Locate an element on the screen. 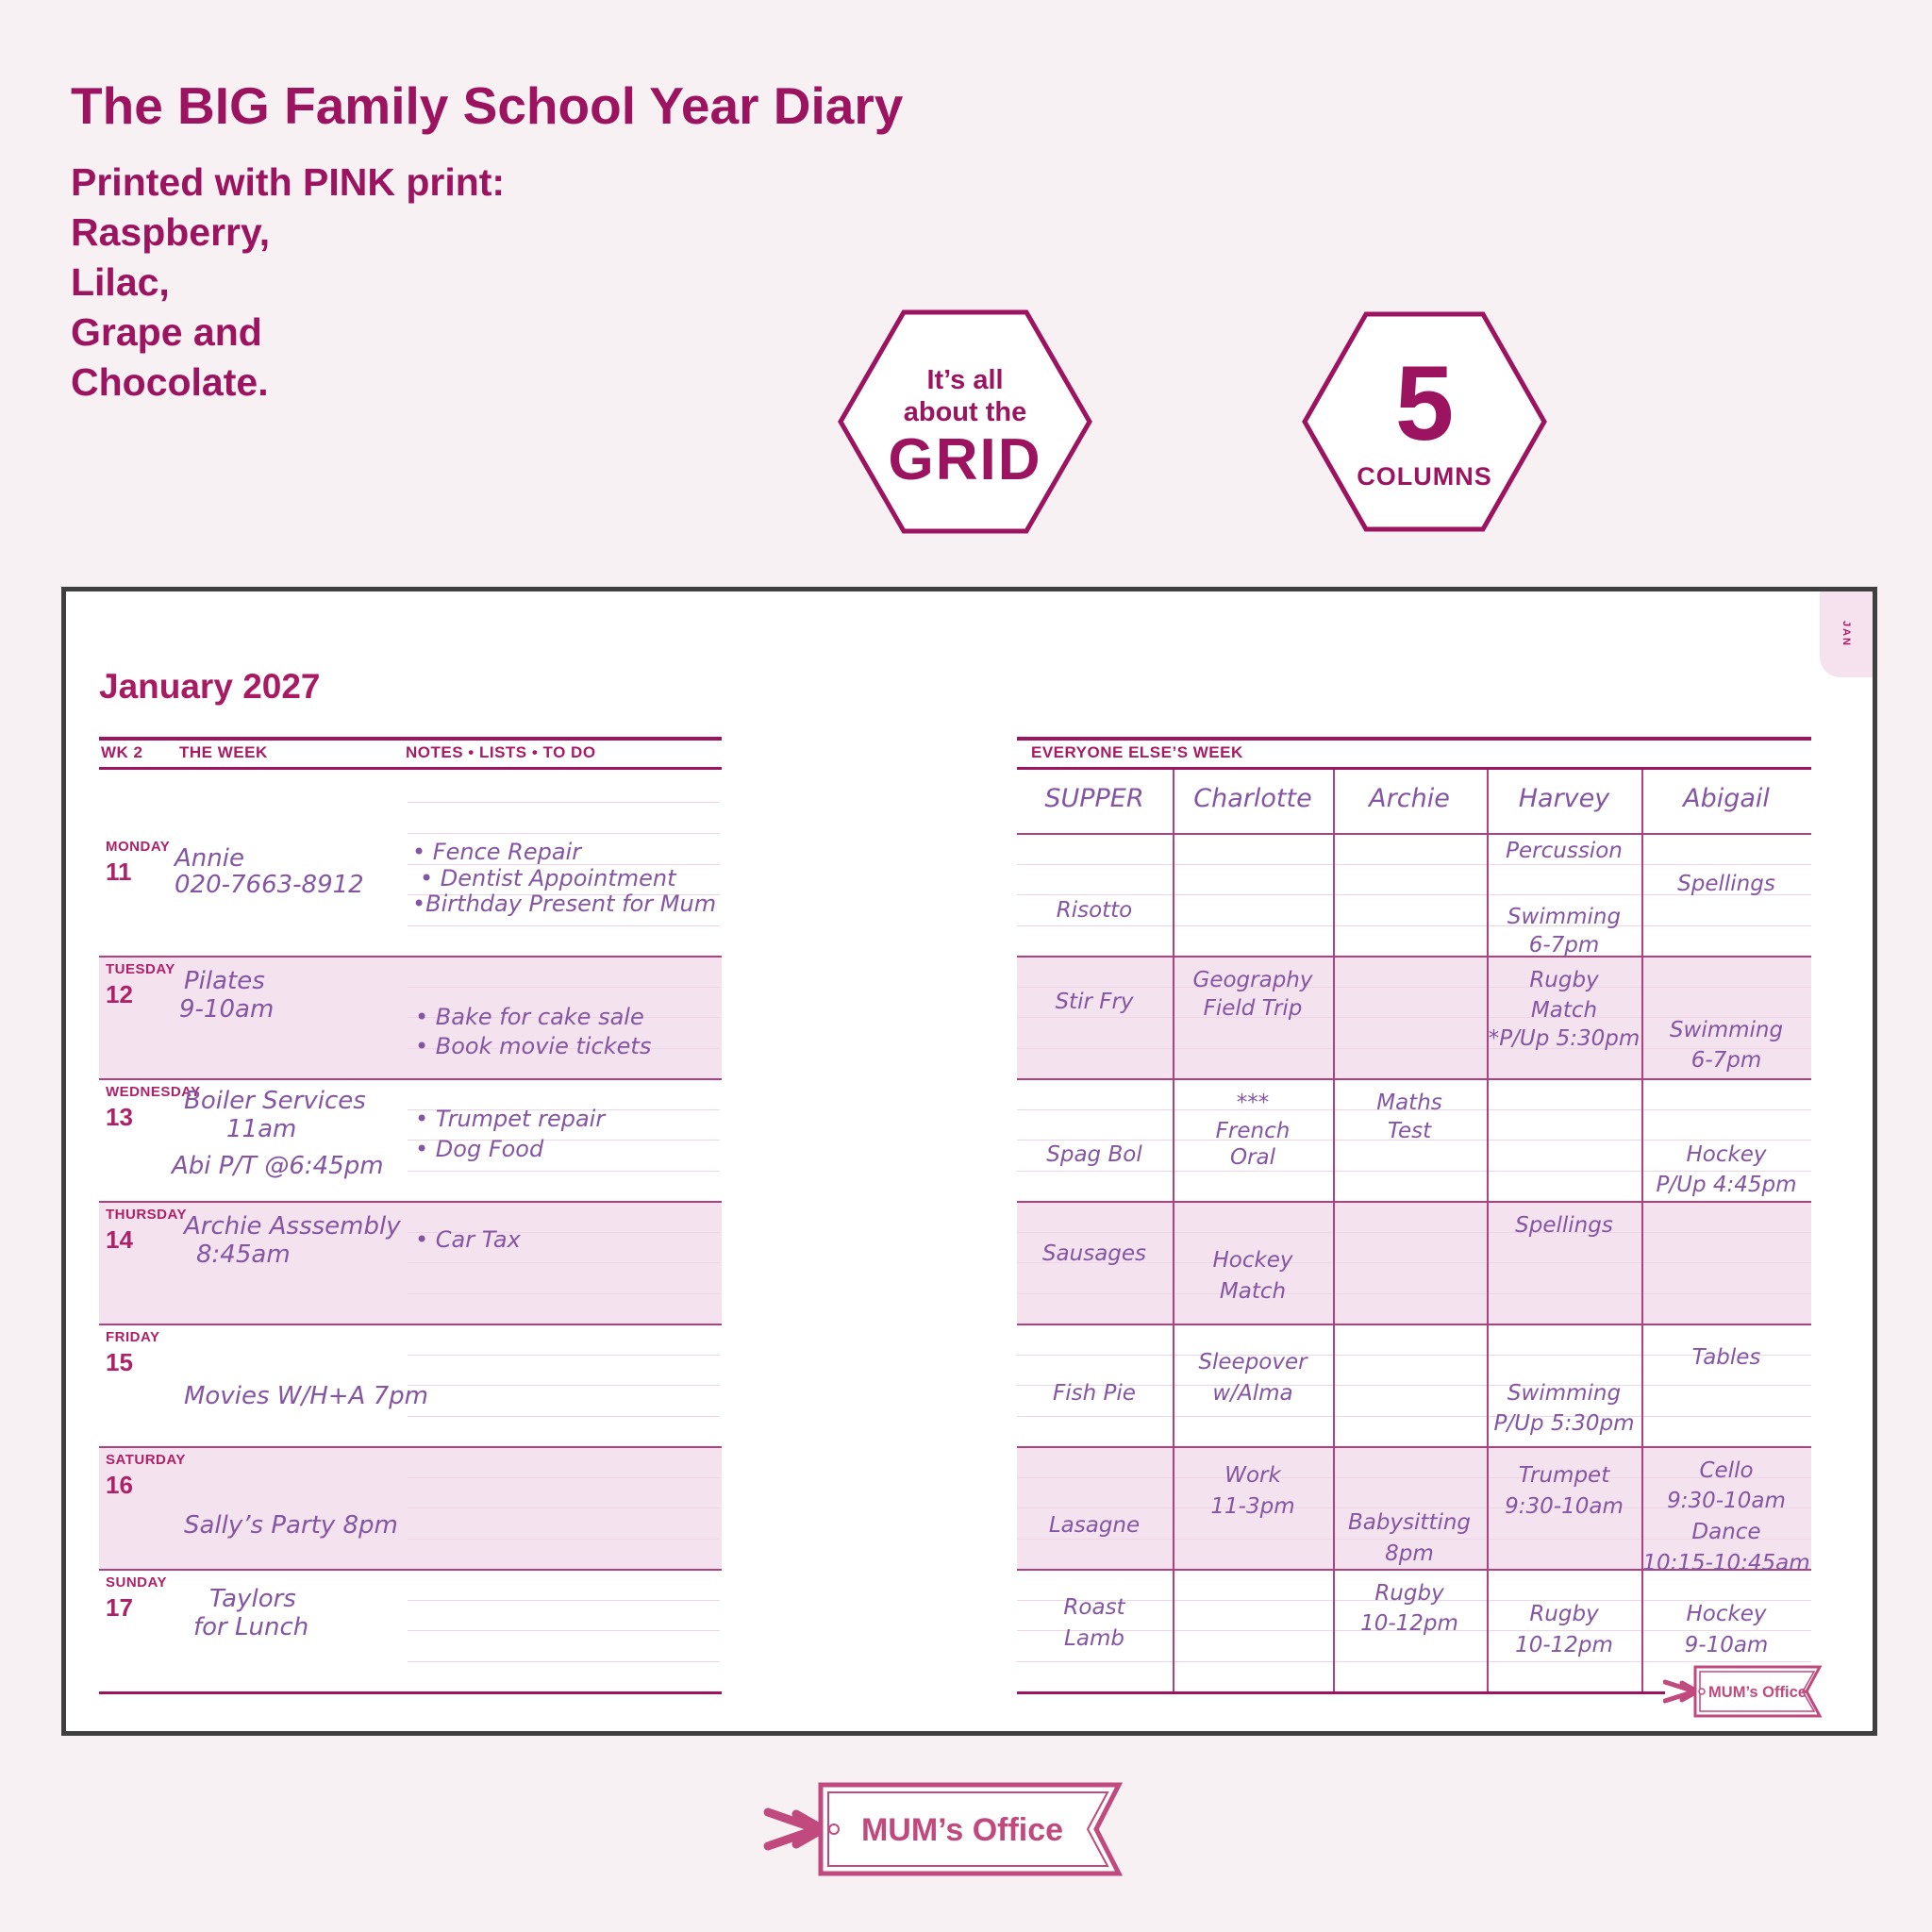 The width and height of the screenshot is (1932, 1932). month-tab-jan: JAN is located at coordinates (1846, 634).